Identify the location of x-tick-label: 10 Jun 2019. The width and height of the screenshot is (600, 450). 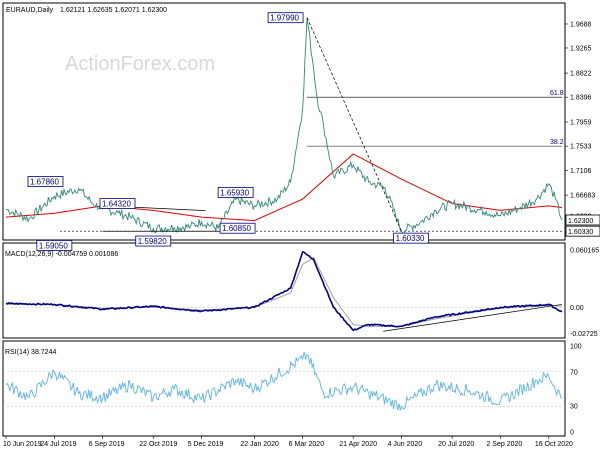
(22, 444).